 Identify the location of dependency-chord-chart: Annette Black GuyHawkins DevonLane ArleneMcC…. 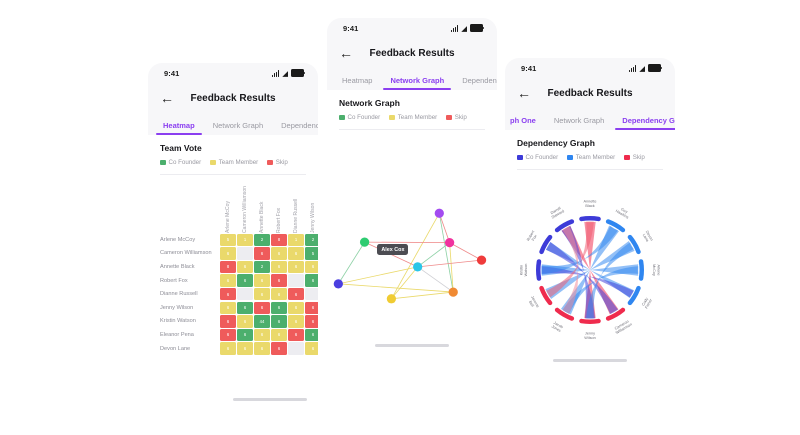
(590, 269).